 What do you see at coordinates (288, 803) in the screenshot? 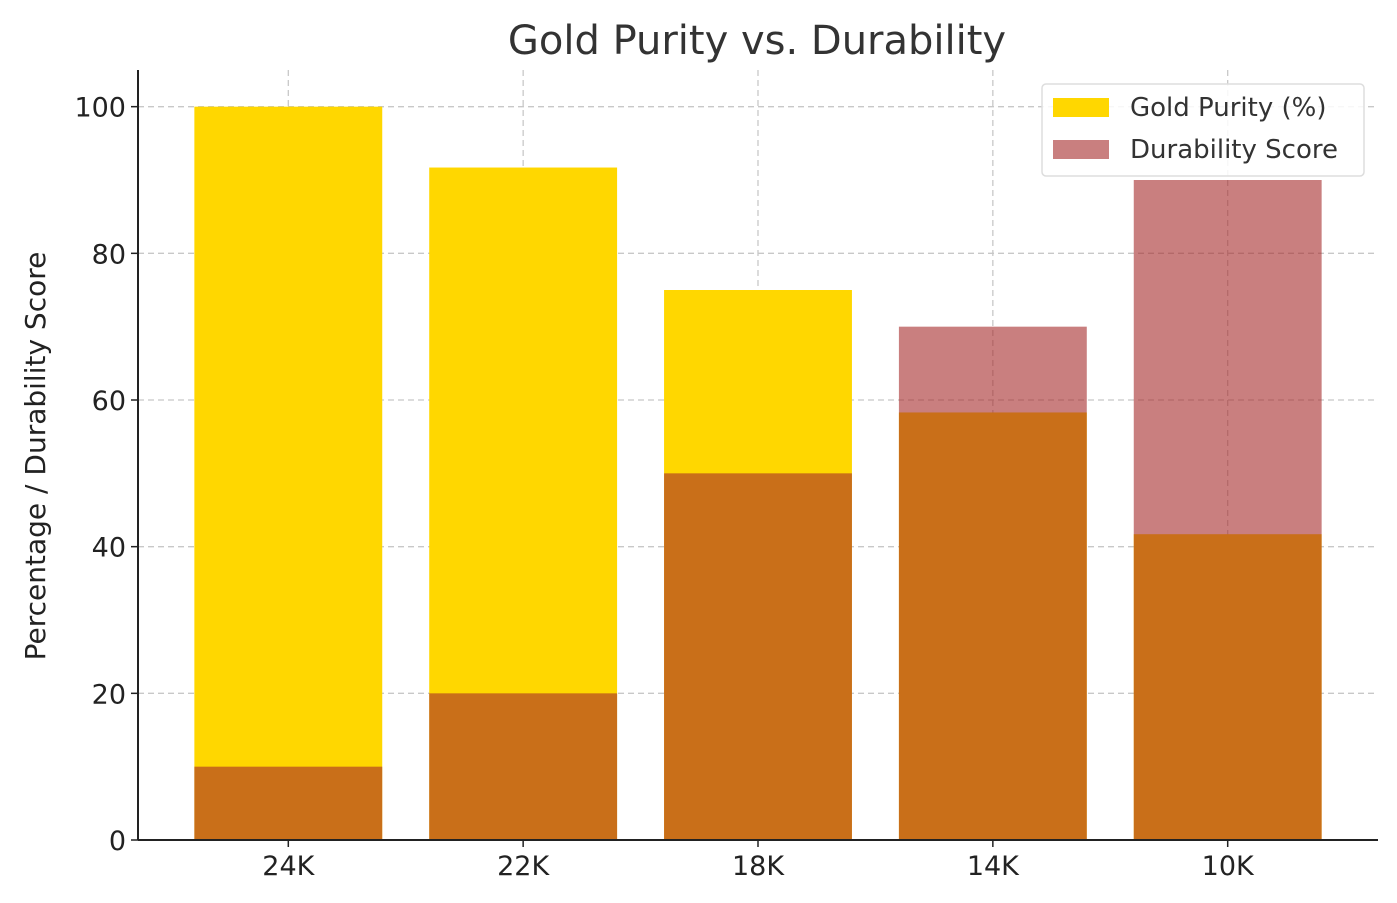
I see `bar-durability-24K` at bounding box center [288, 803].